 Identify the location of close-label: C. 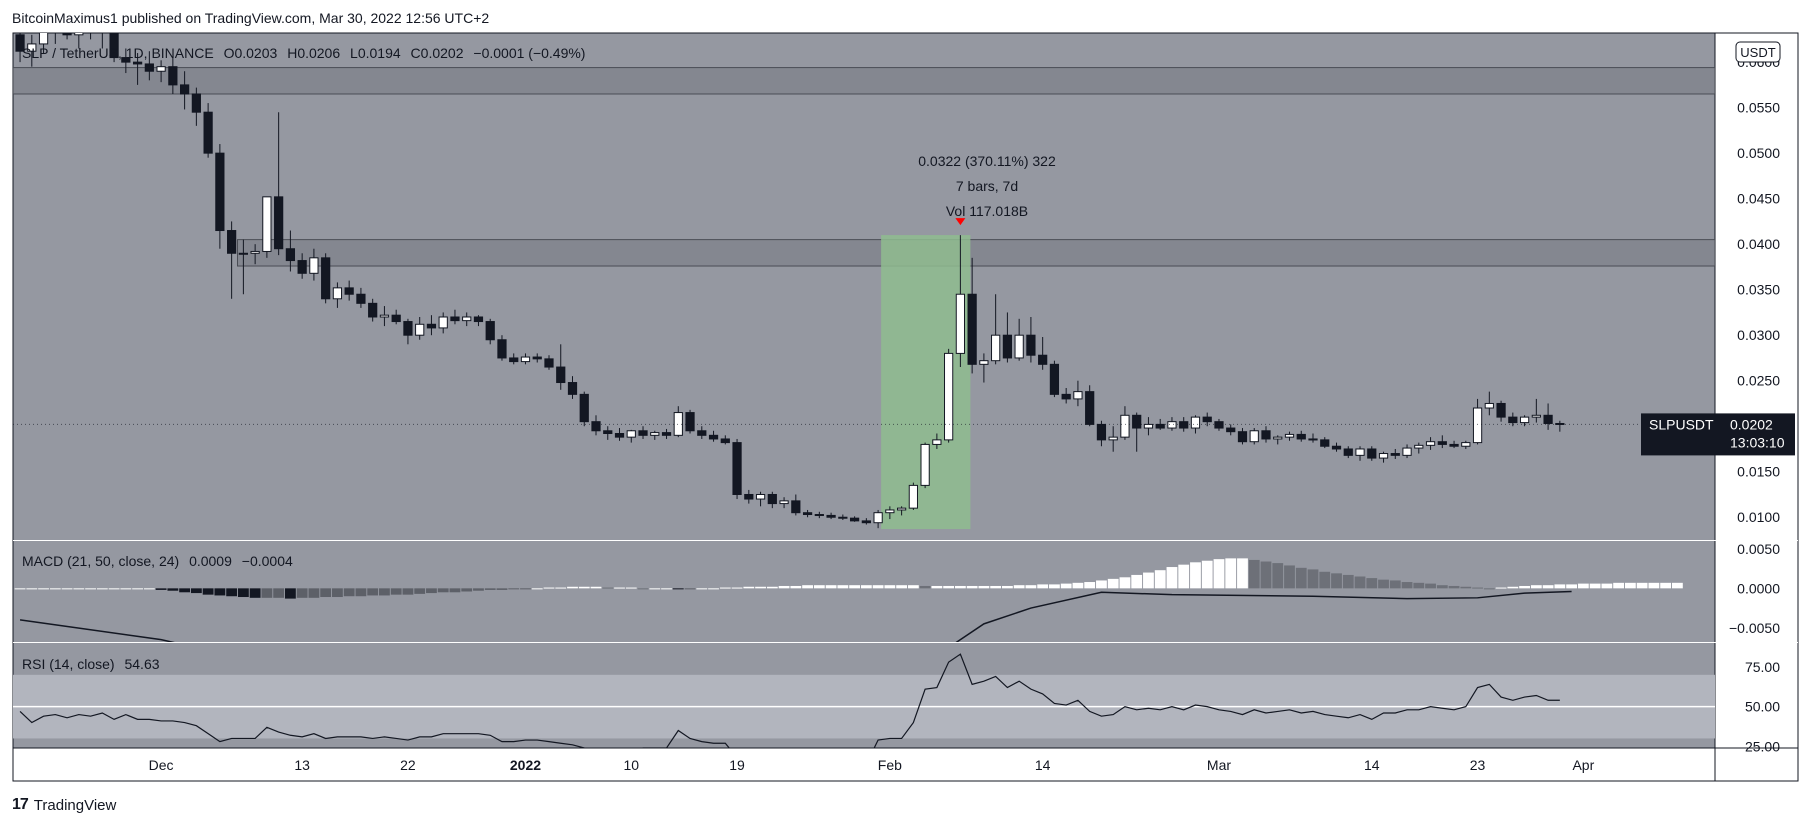
(416, 53).